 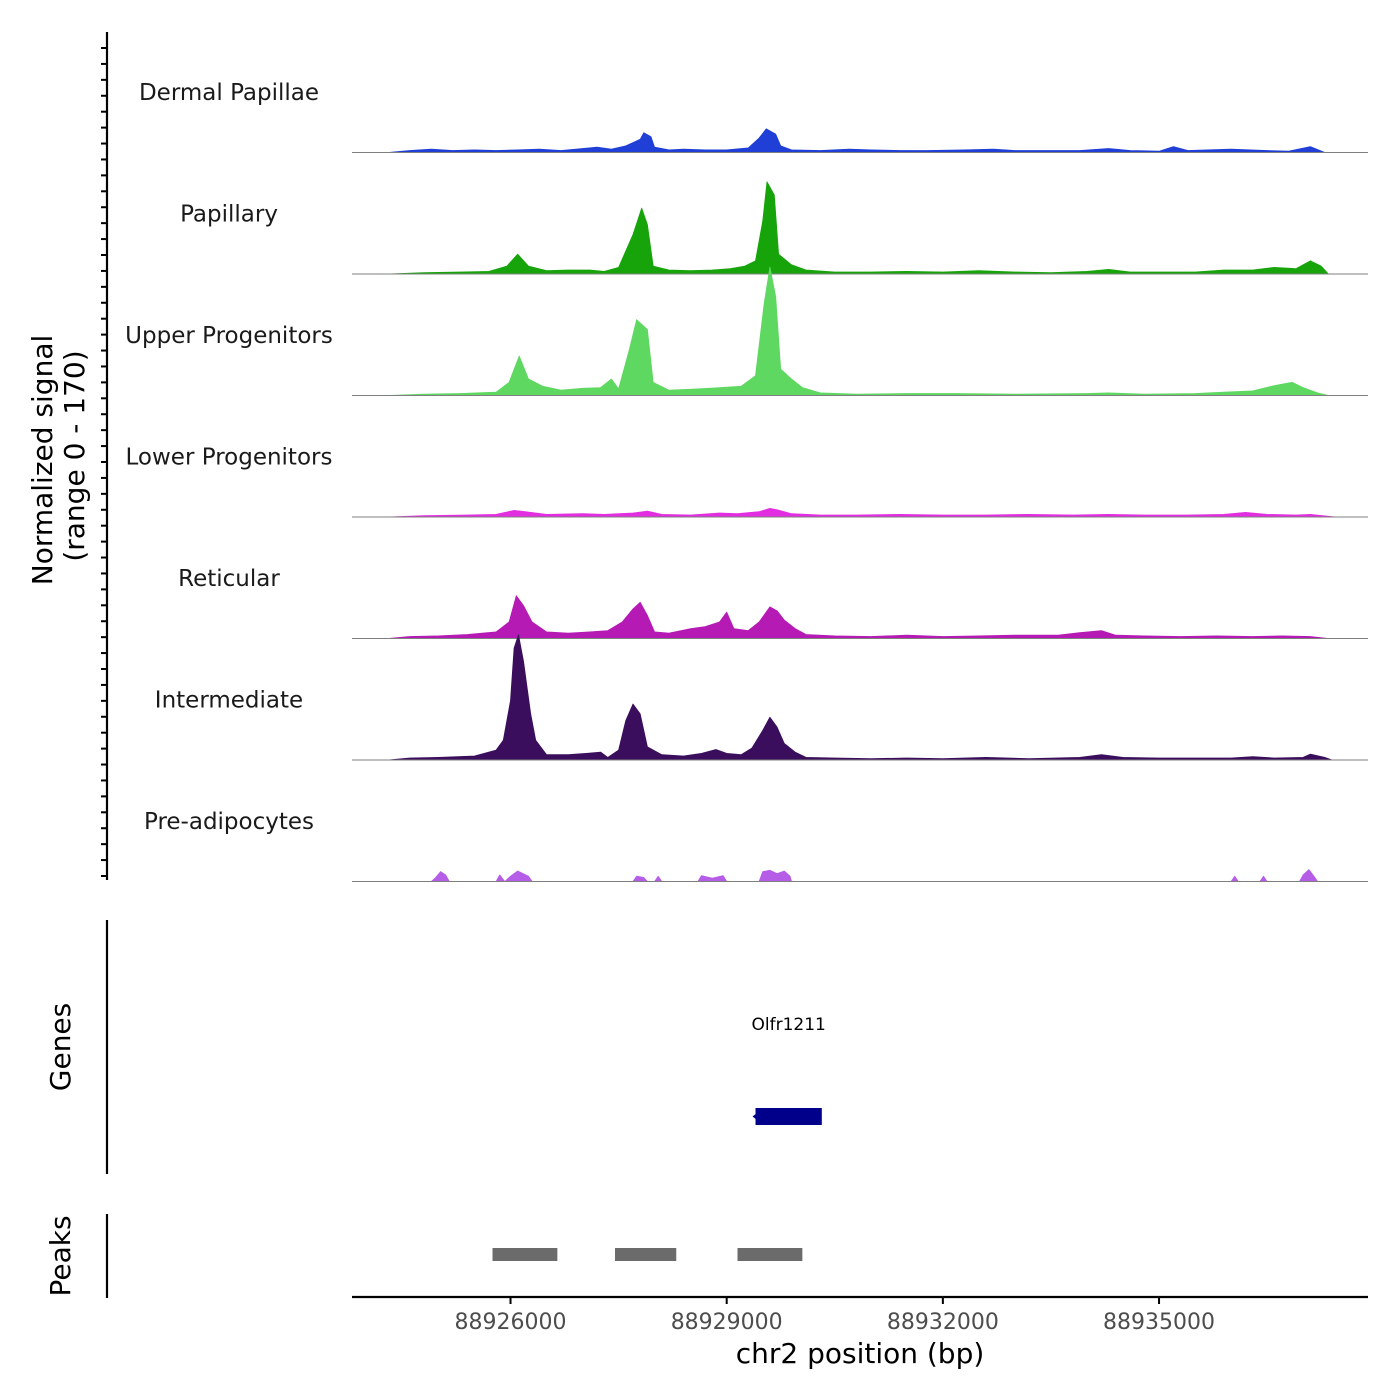 I want to click on track-label-lower-progenitors: Lower Progenitors, so click(x=229, y=458).